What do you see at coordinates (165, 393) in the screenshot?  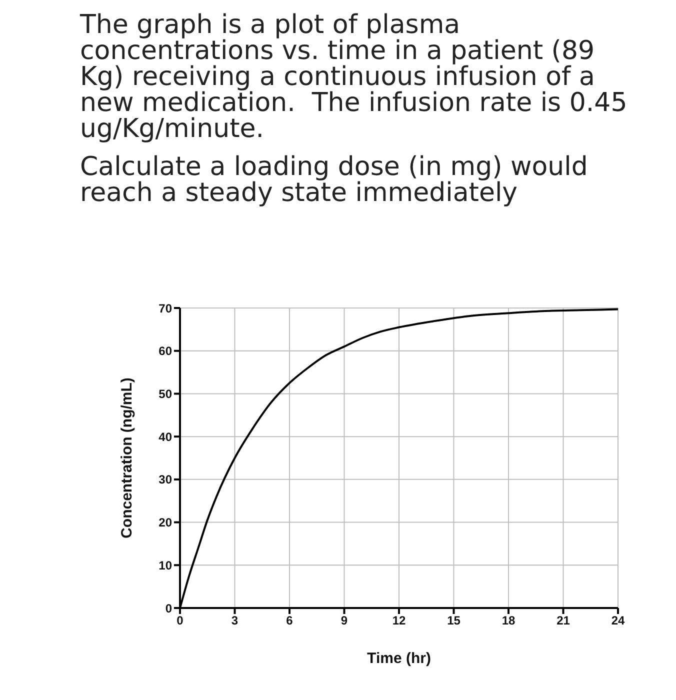 I see `y-tick-label: 50` at bounding box center [165, 393].